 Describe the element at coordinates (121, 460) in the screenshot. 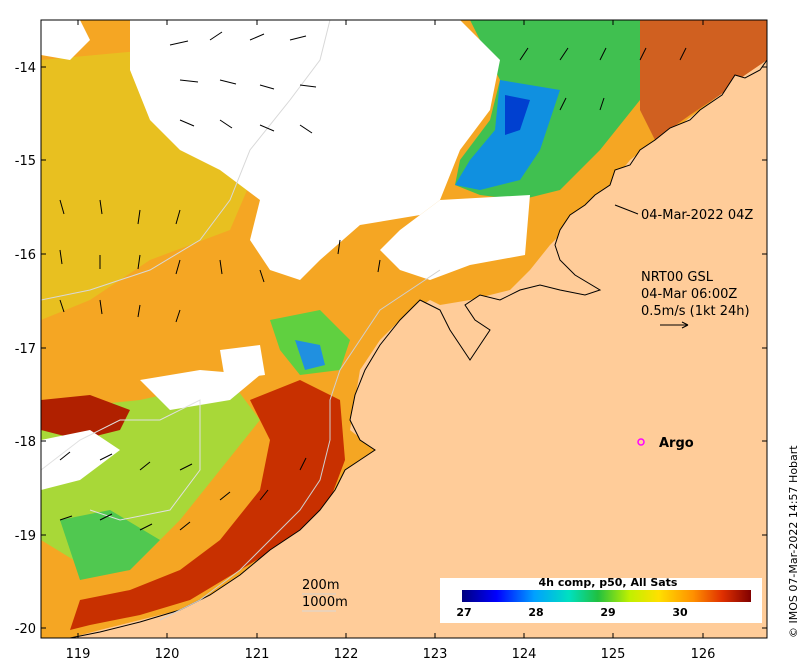

I see `contour-1000m-south` at that location.